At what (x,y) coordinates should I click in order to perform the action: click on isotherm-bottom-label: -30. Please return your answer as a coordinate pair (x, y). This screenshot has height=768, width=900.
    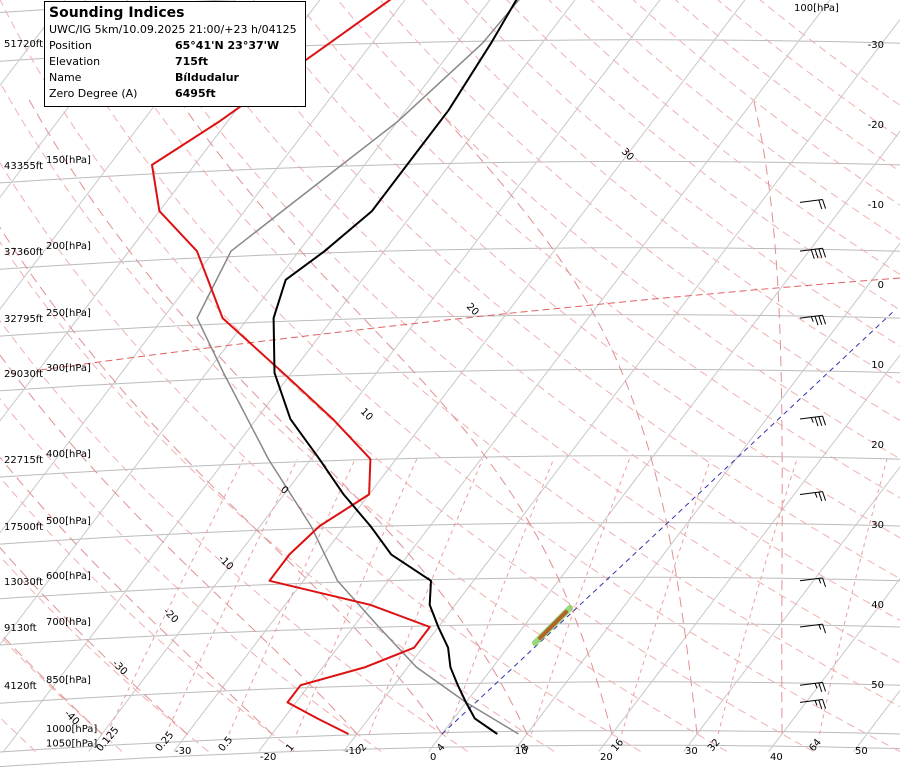
    Looking at the image, I should click on (183, 751).